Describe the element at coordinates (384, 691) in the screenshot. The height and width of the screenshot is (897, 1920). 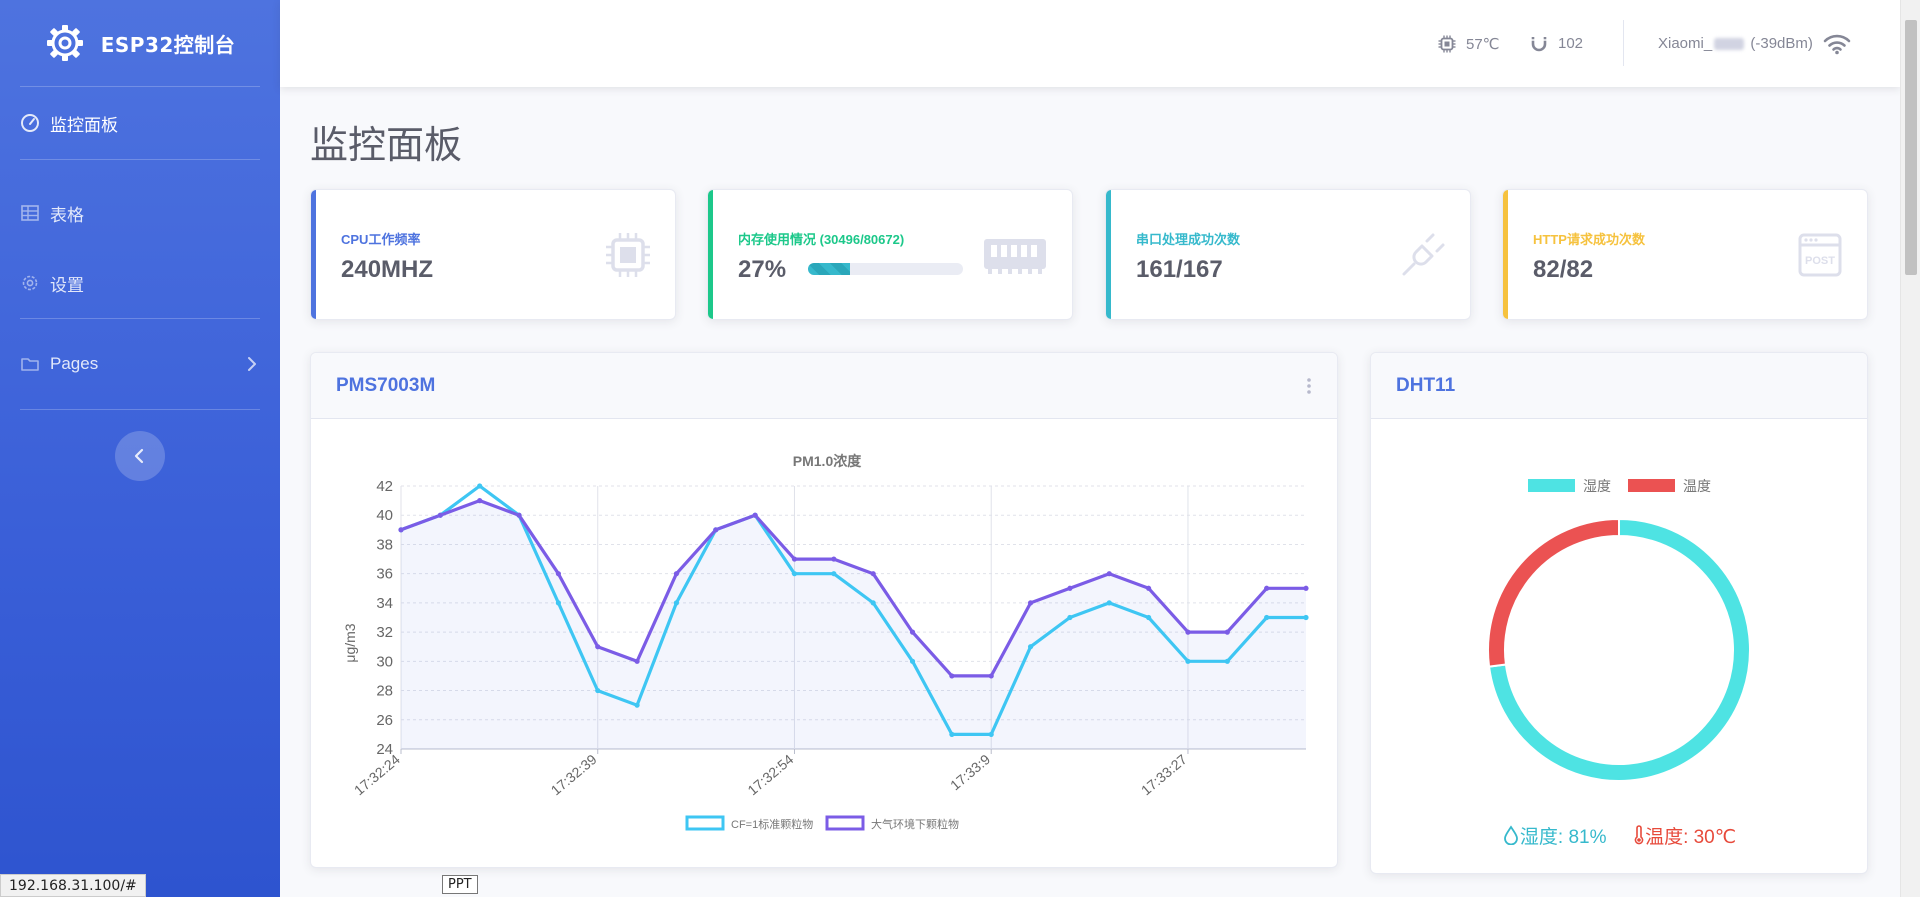
I see `y-tick-label: 28` at that location.